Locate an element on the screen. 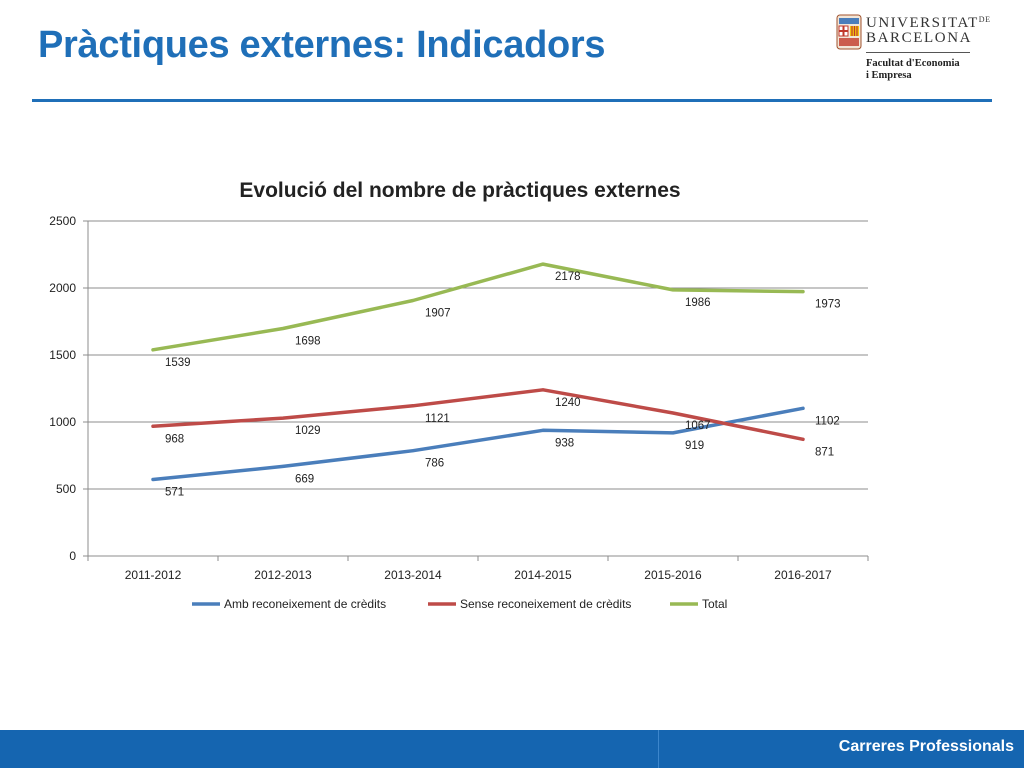  logo-name-line1: UNIVERSITATDE is located at coordinates (928, 23).